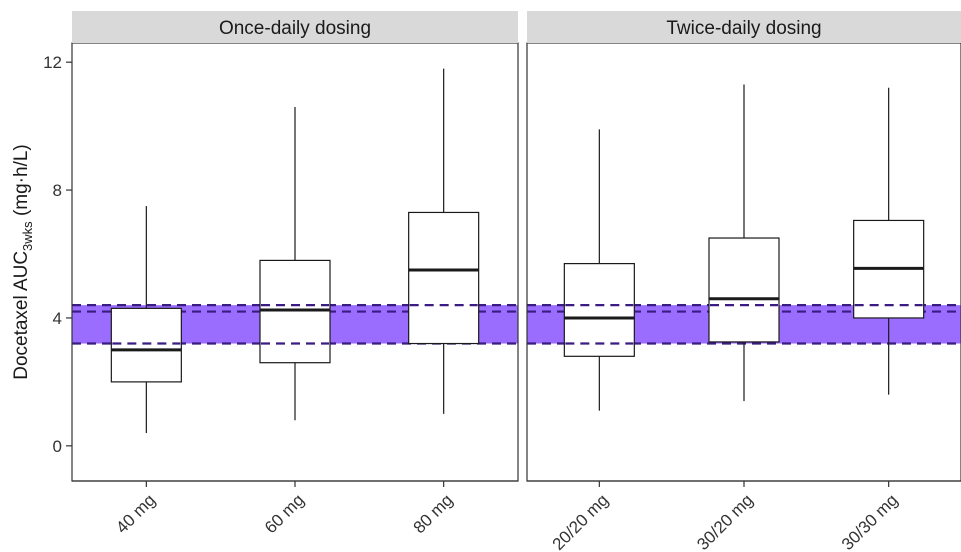  I want to click on y-tick-label: 8, so click(57, 190).